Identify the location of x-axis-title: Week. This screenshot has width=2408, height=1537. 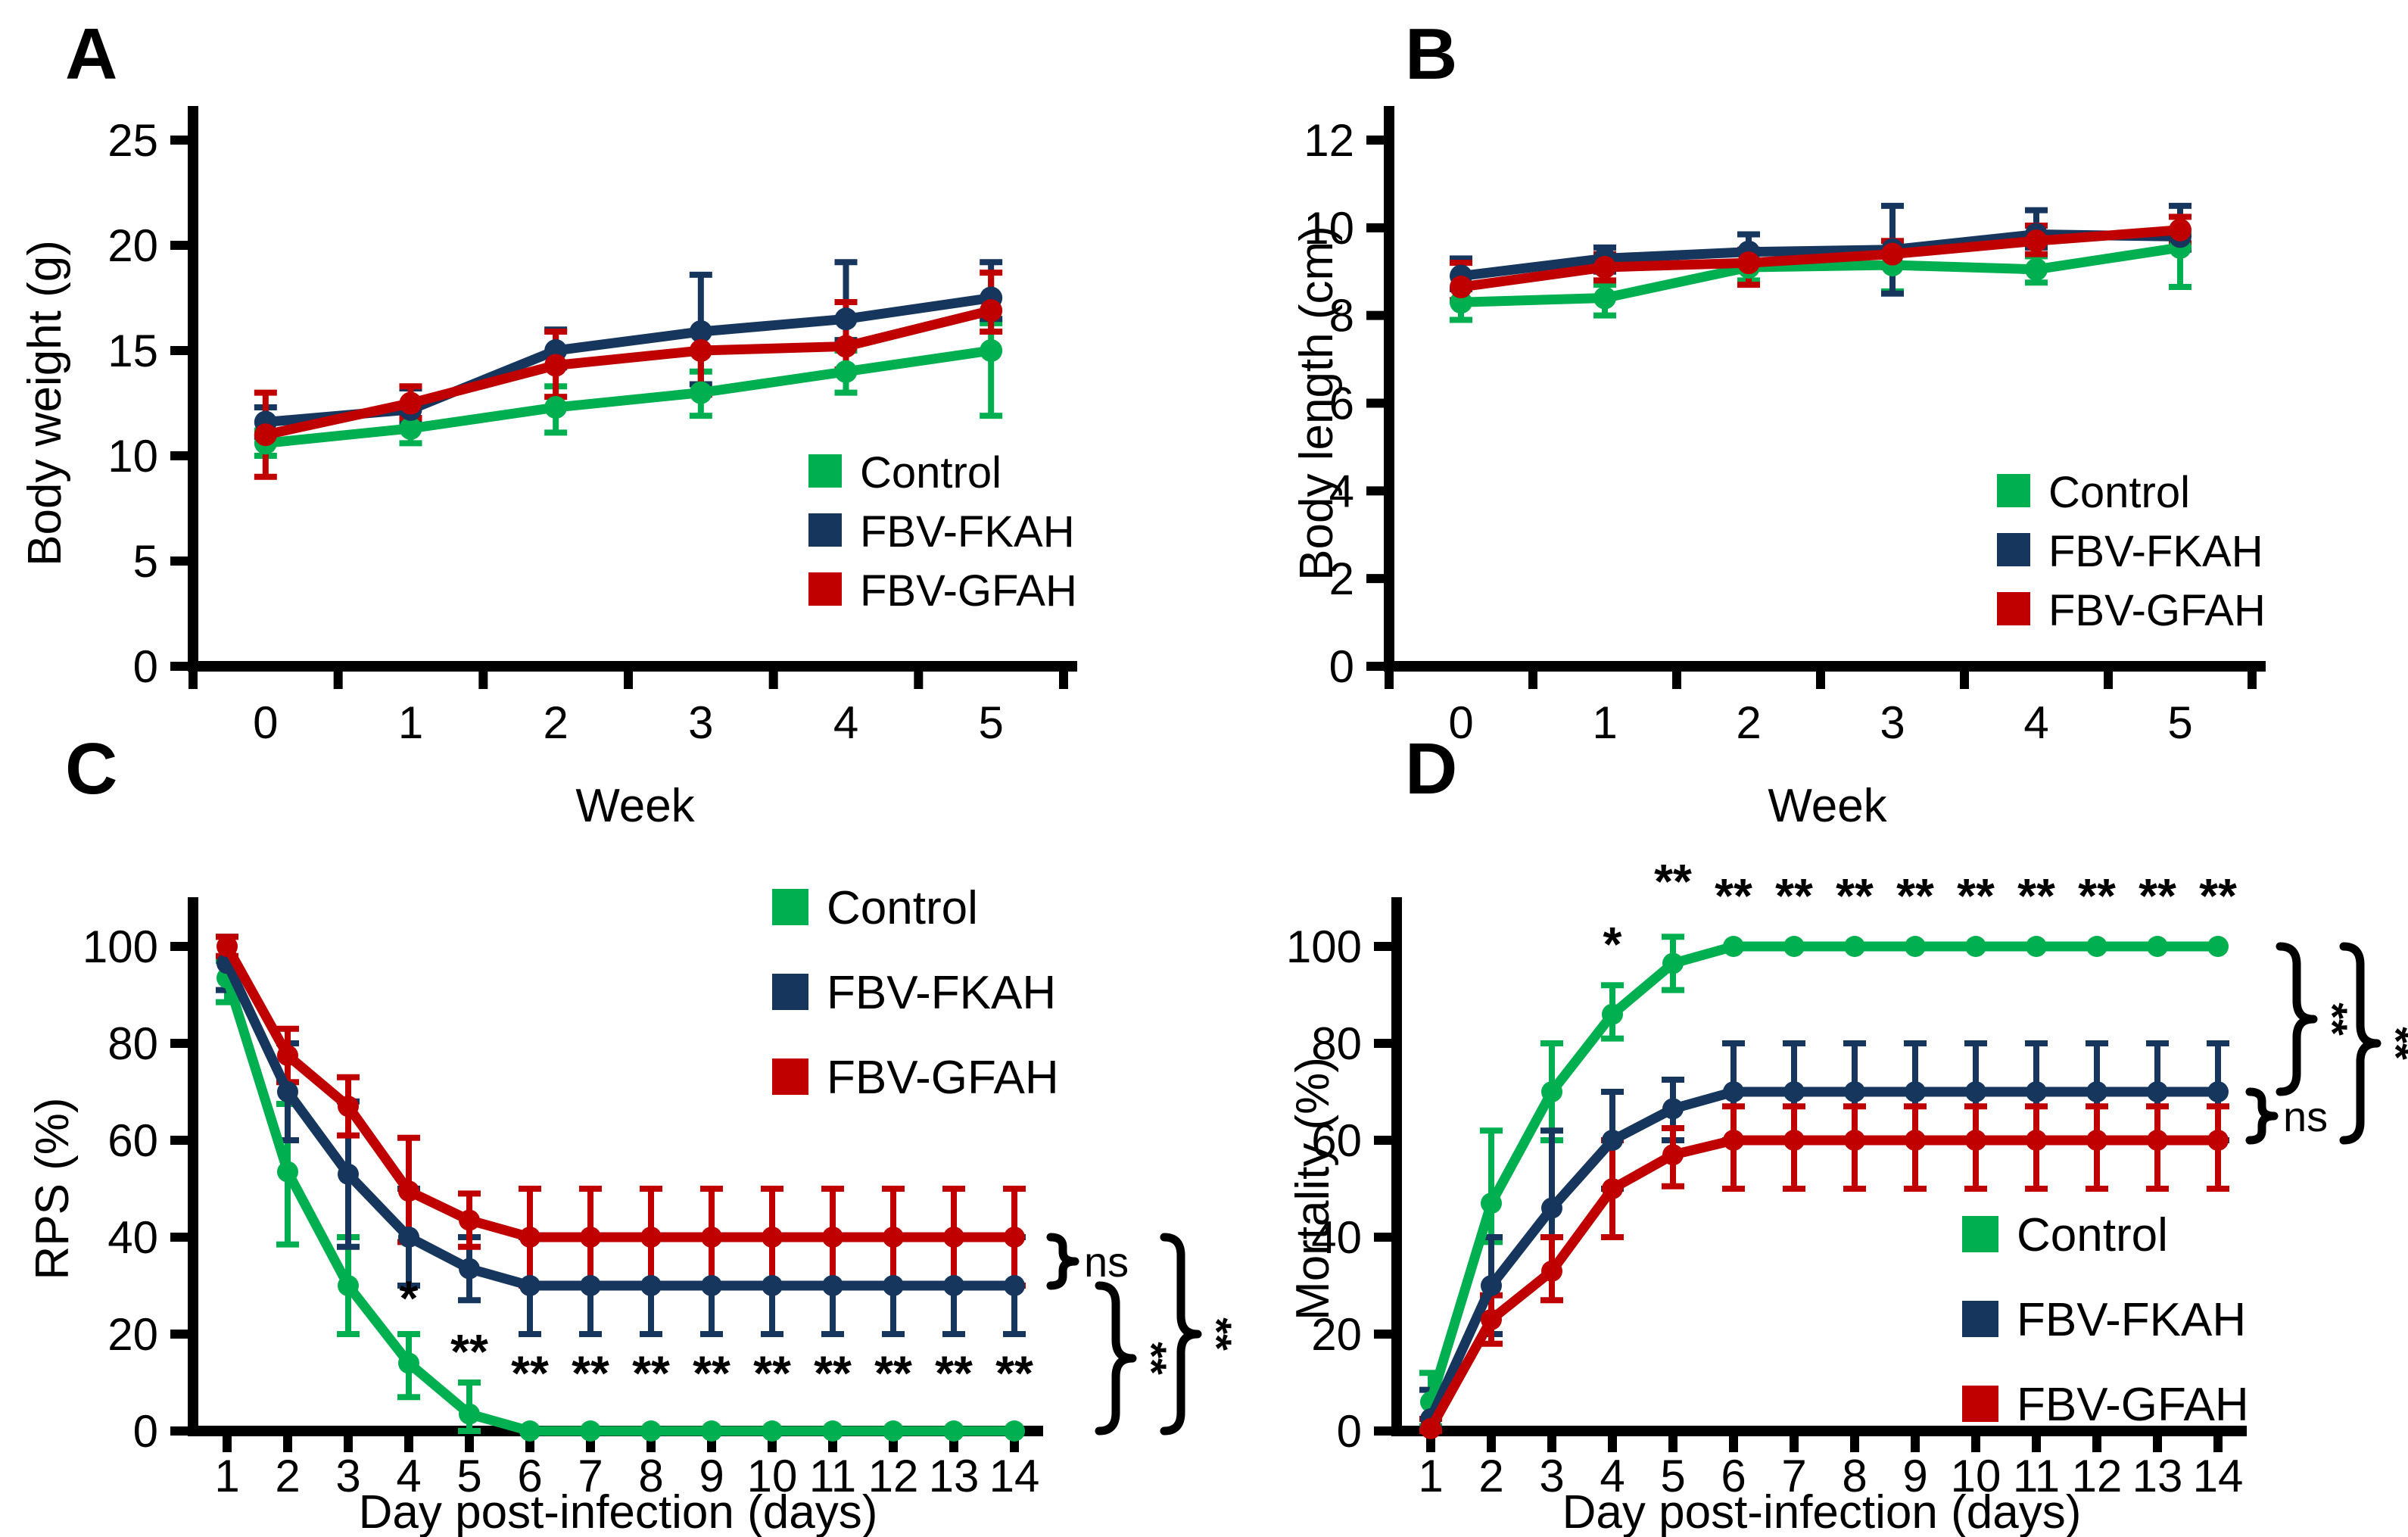
(1827, 806).